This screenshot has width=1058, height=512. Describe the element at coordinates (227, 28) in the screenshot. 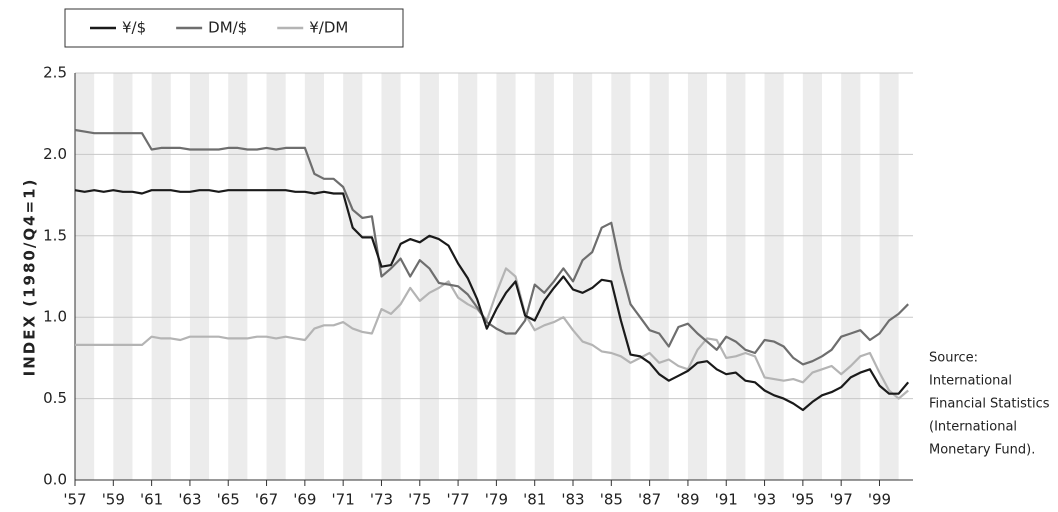

I see `legend-label: DM/$` at that location.